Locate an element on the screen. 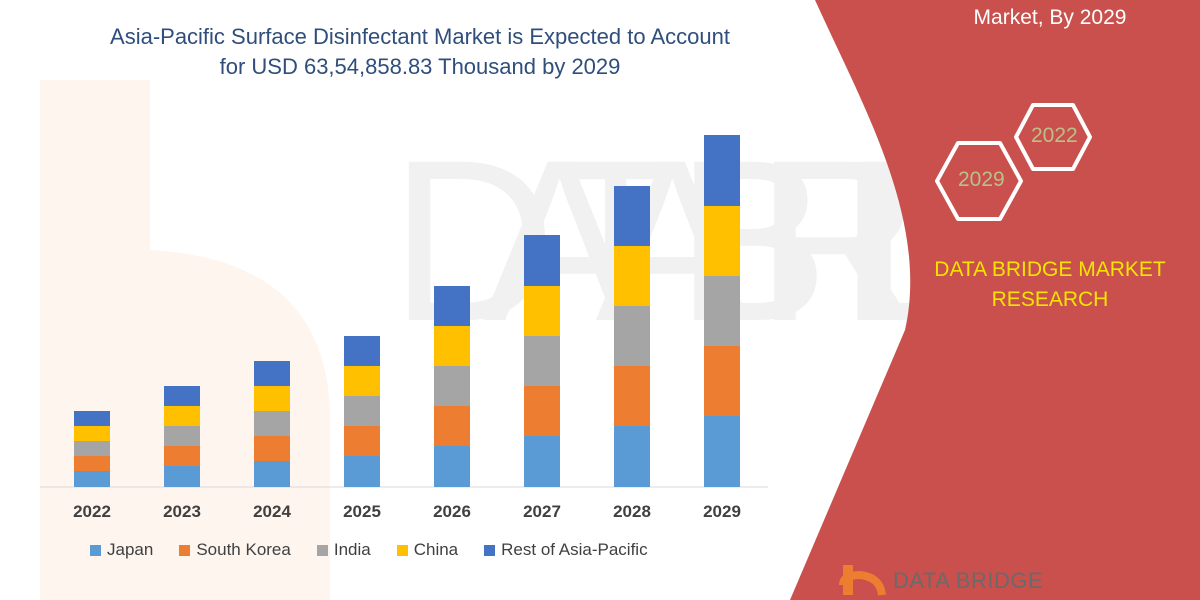 The width and height of the screenshot is (1200, 600). x-tick-label: 2023 is located at coordinates (182, 511).